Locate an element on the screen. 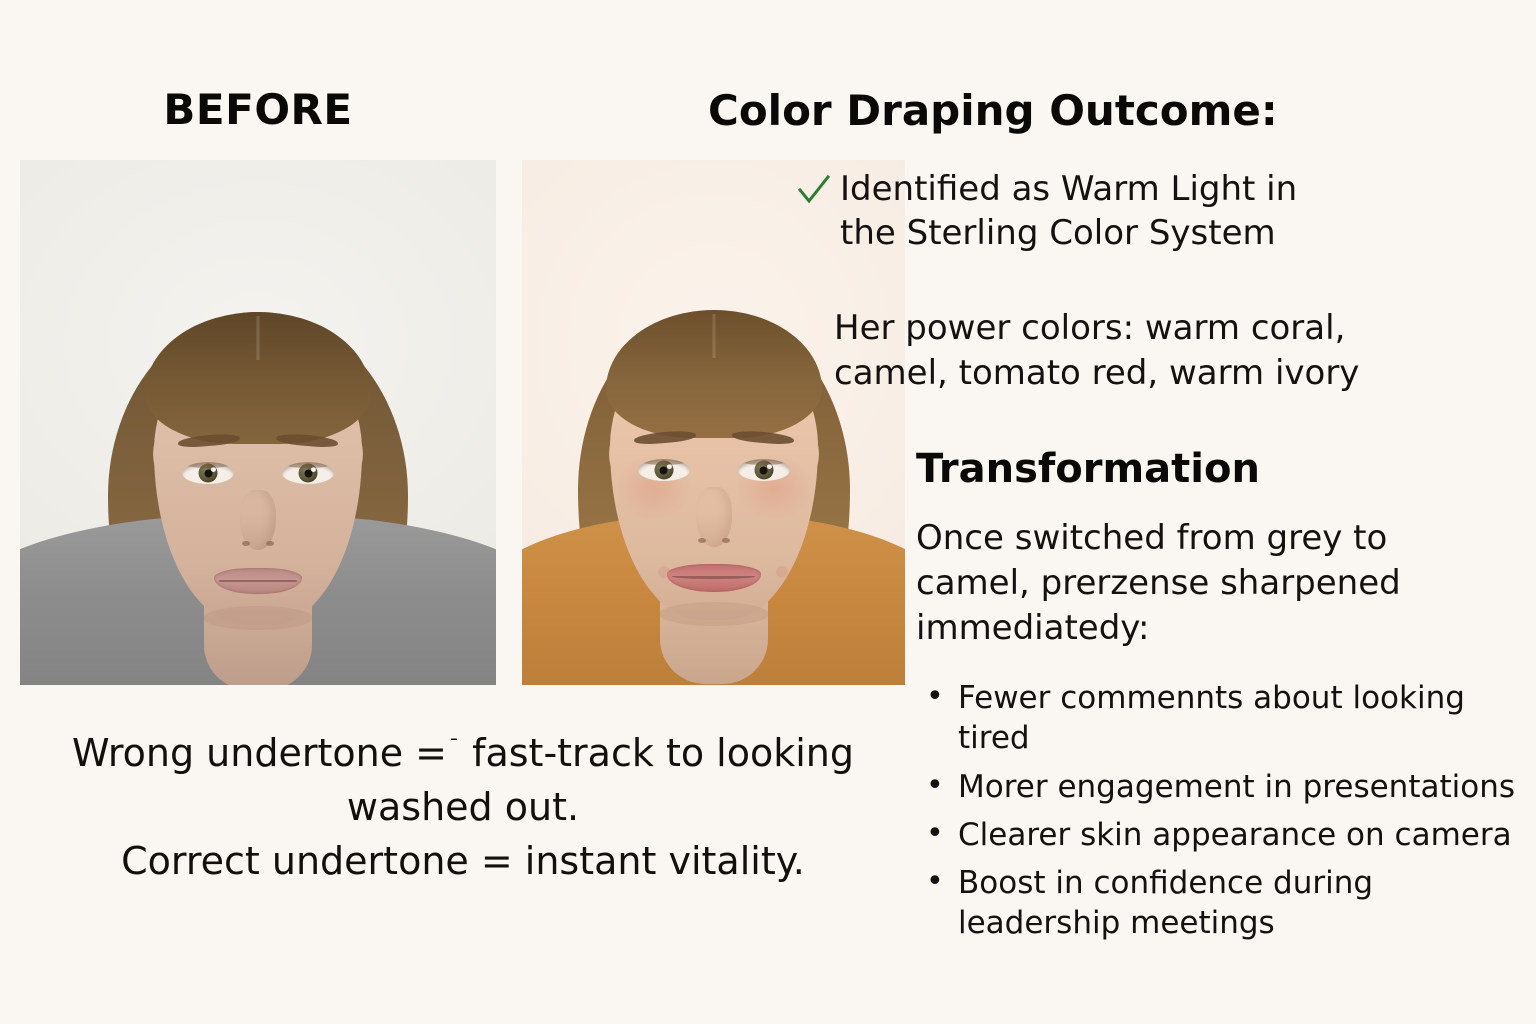 The height and width of the screenshot is (1024, 1536). after-photo is located at coordinates (713, 422).